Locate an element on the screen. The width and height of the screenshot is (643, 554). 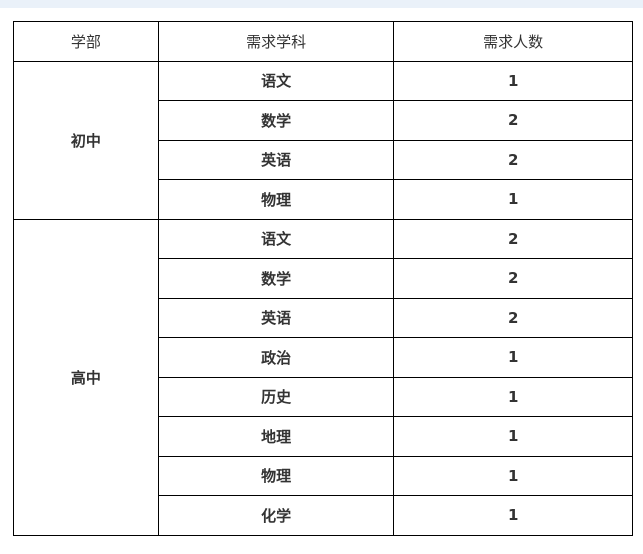
table-row: 化学 1 is located at coordinates (323, 515).